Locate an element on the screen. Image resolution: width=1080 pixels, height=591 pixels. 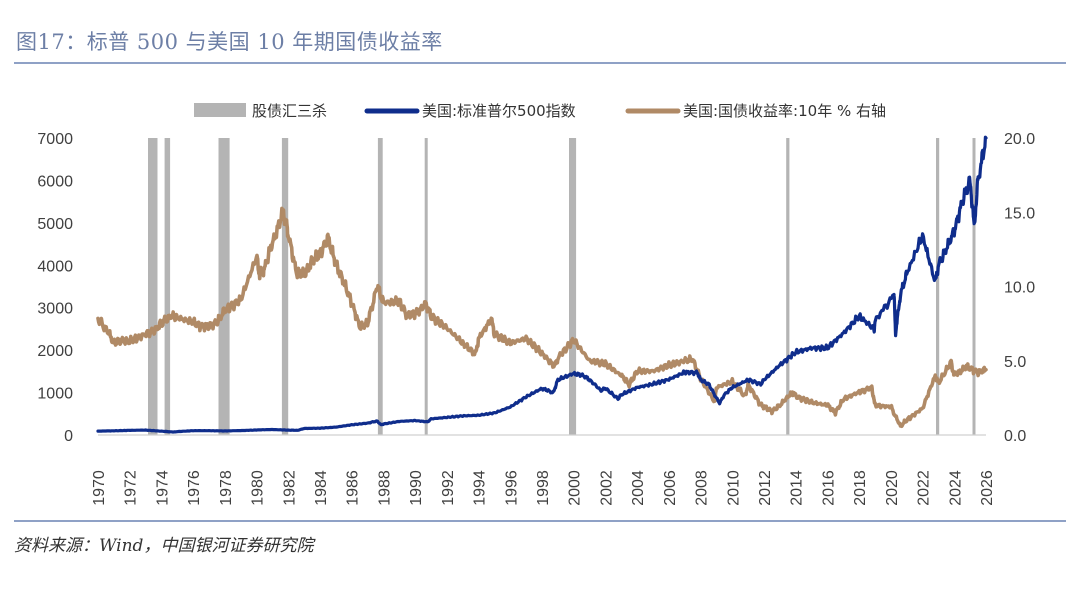
x-tick-2006: 2006 is located at coordinates (670, 488).